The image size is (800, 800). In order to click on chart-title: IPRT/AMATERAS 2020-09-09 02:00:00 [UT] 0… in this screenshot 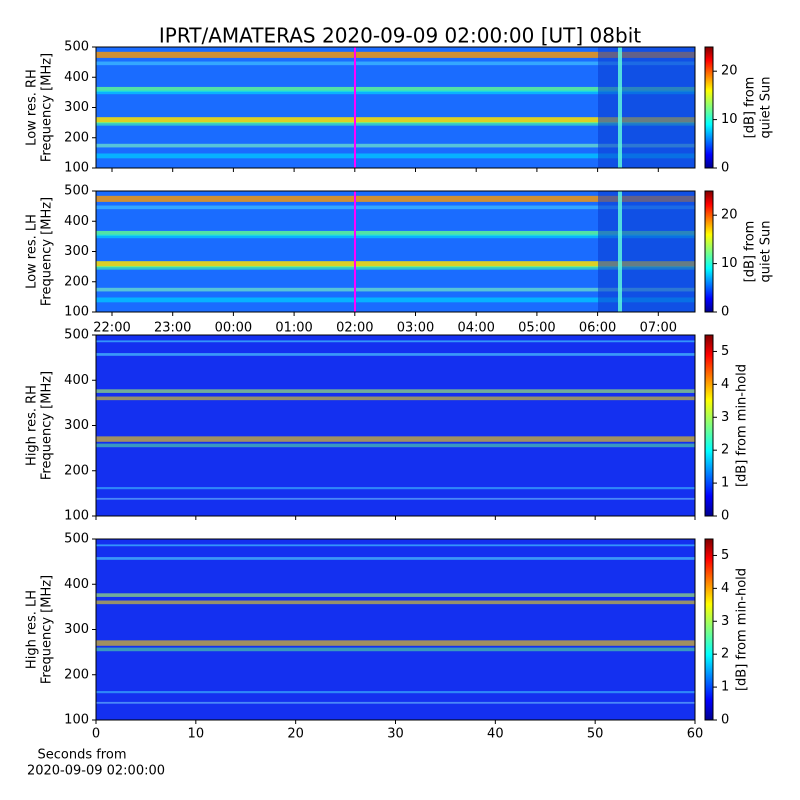, I will do `click(400, 36)`.